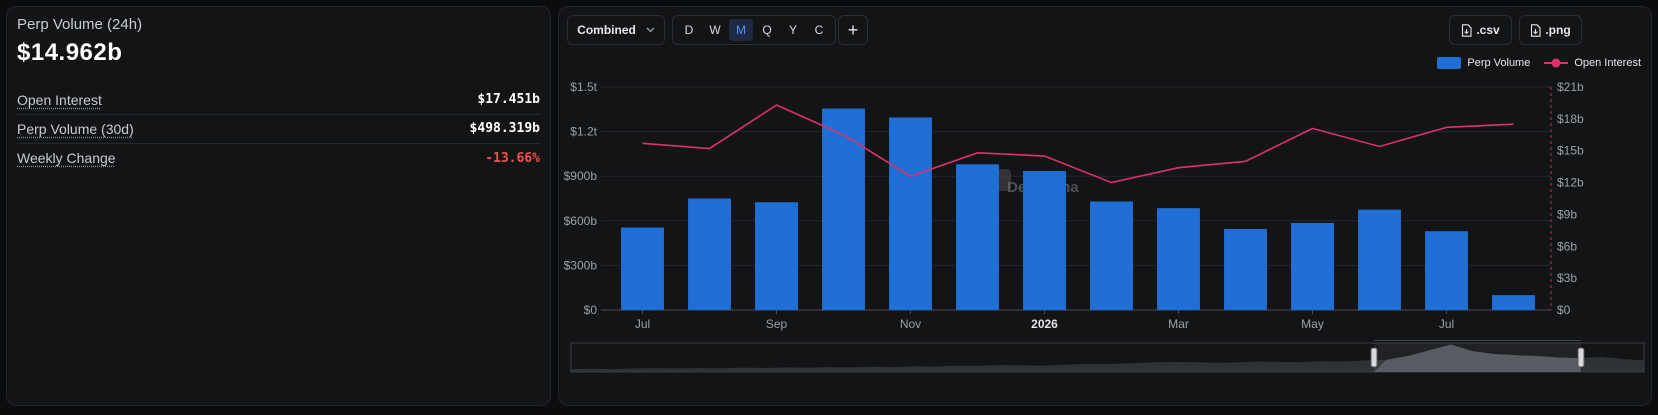  What do you see at coordinates (715, 30) in the screenshot?
I see `period-tab-w: W` at bounding box center [715, 30].